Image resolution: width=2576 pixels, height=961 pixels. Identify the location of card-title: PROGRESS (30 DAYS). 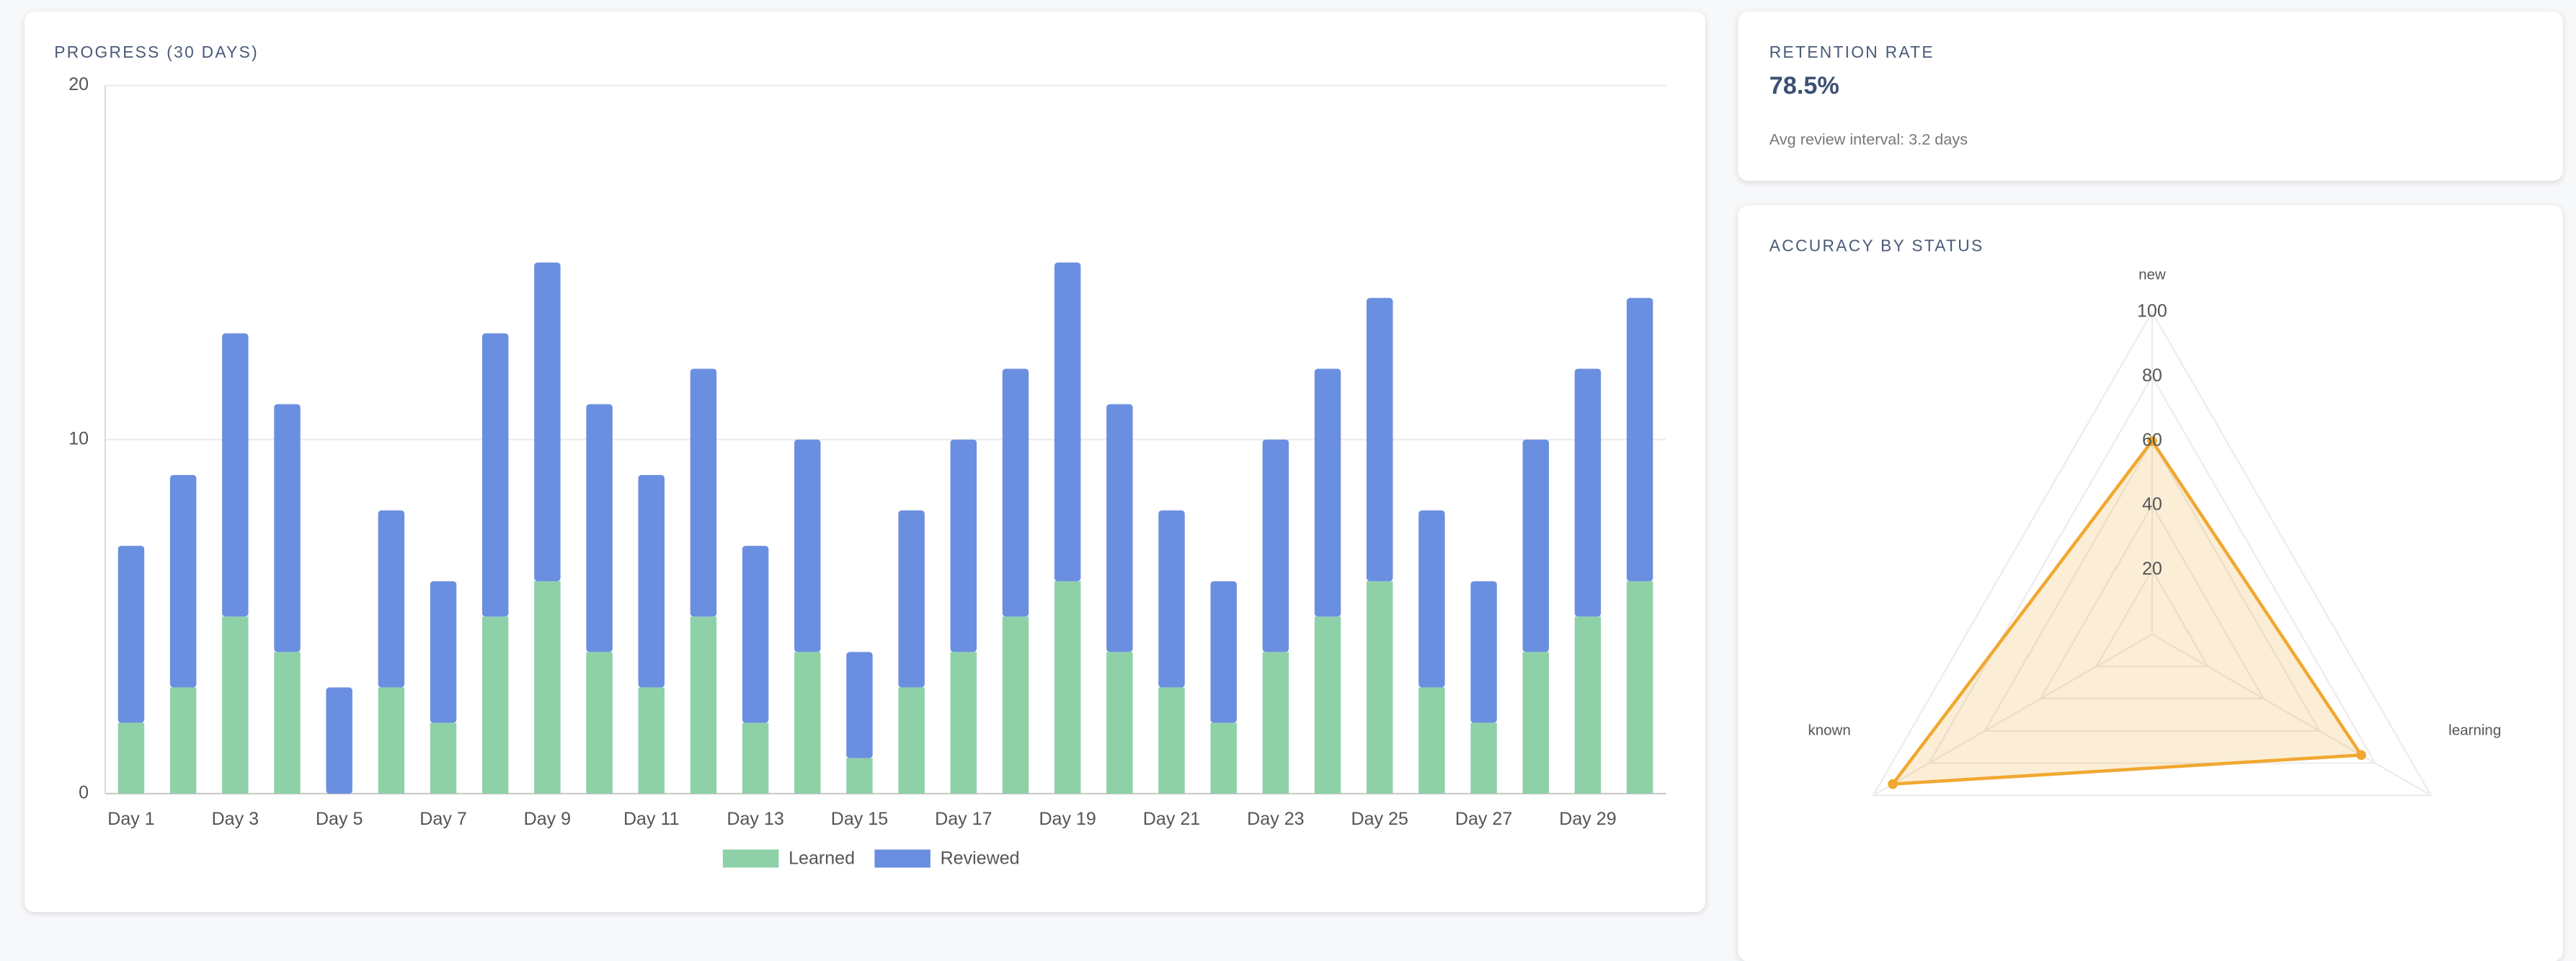
(156, 53).